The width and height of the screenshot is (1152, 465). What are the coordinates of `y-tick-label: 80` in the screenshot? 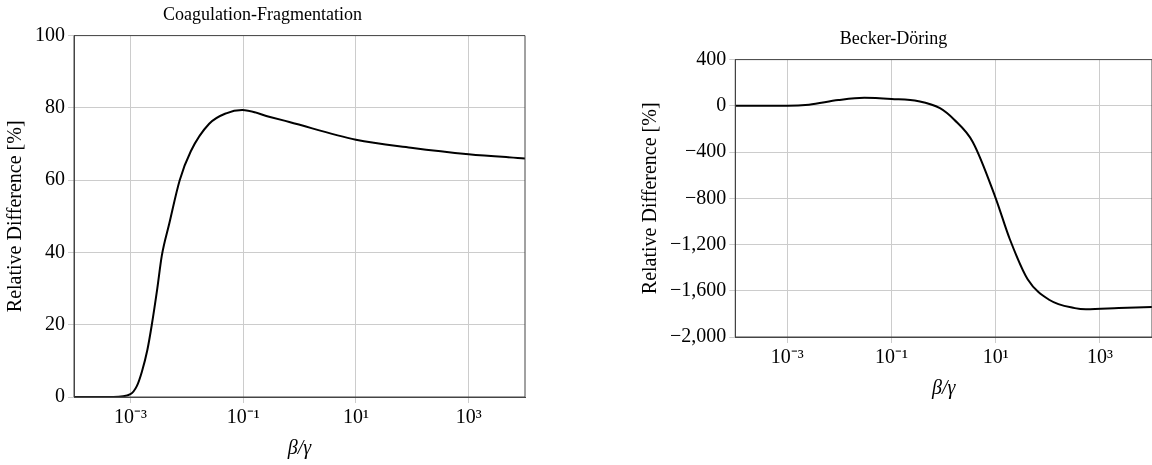 It's located at (55, 106).